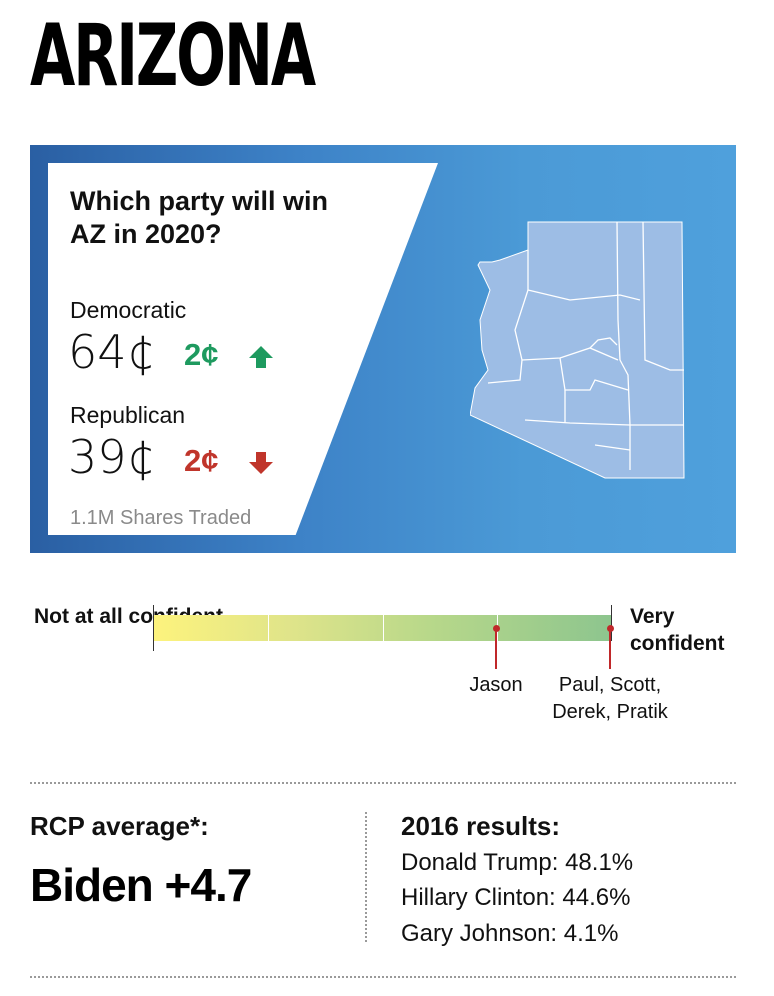  I want to click on arrow-down-icon, so click(261, 463).